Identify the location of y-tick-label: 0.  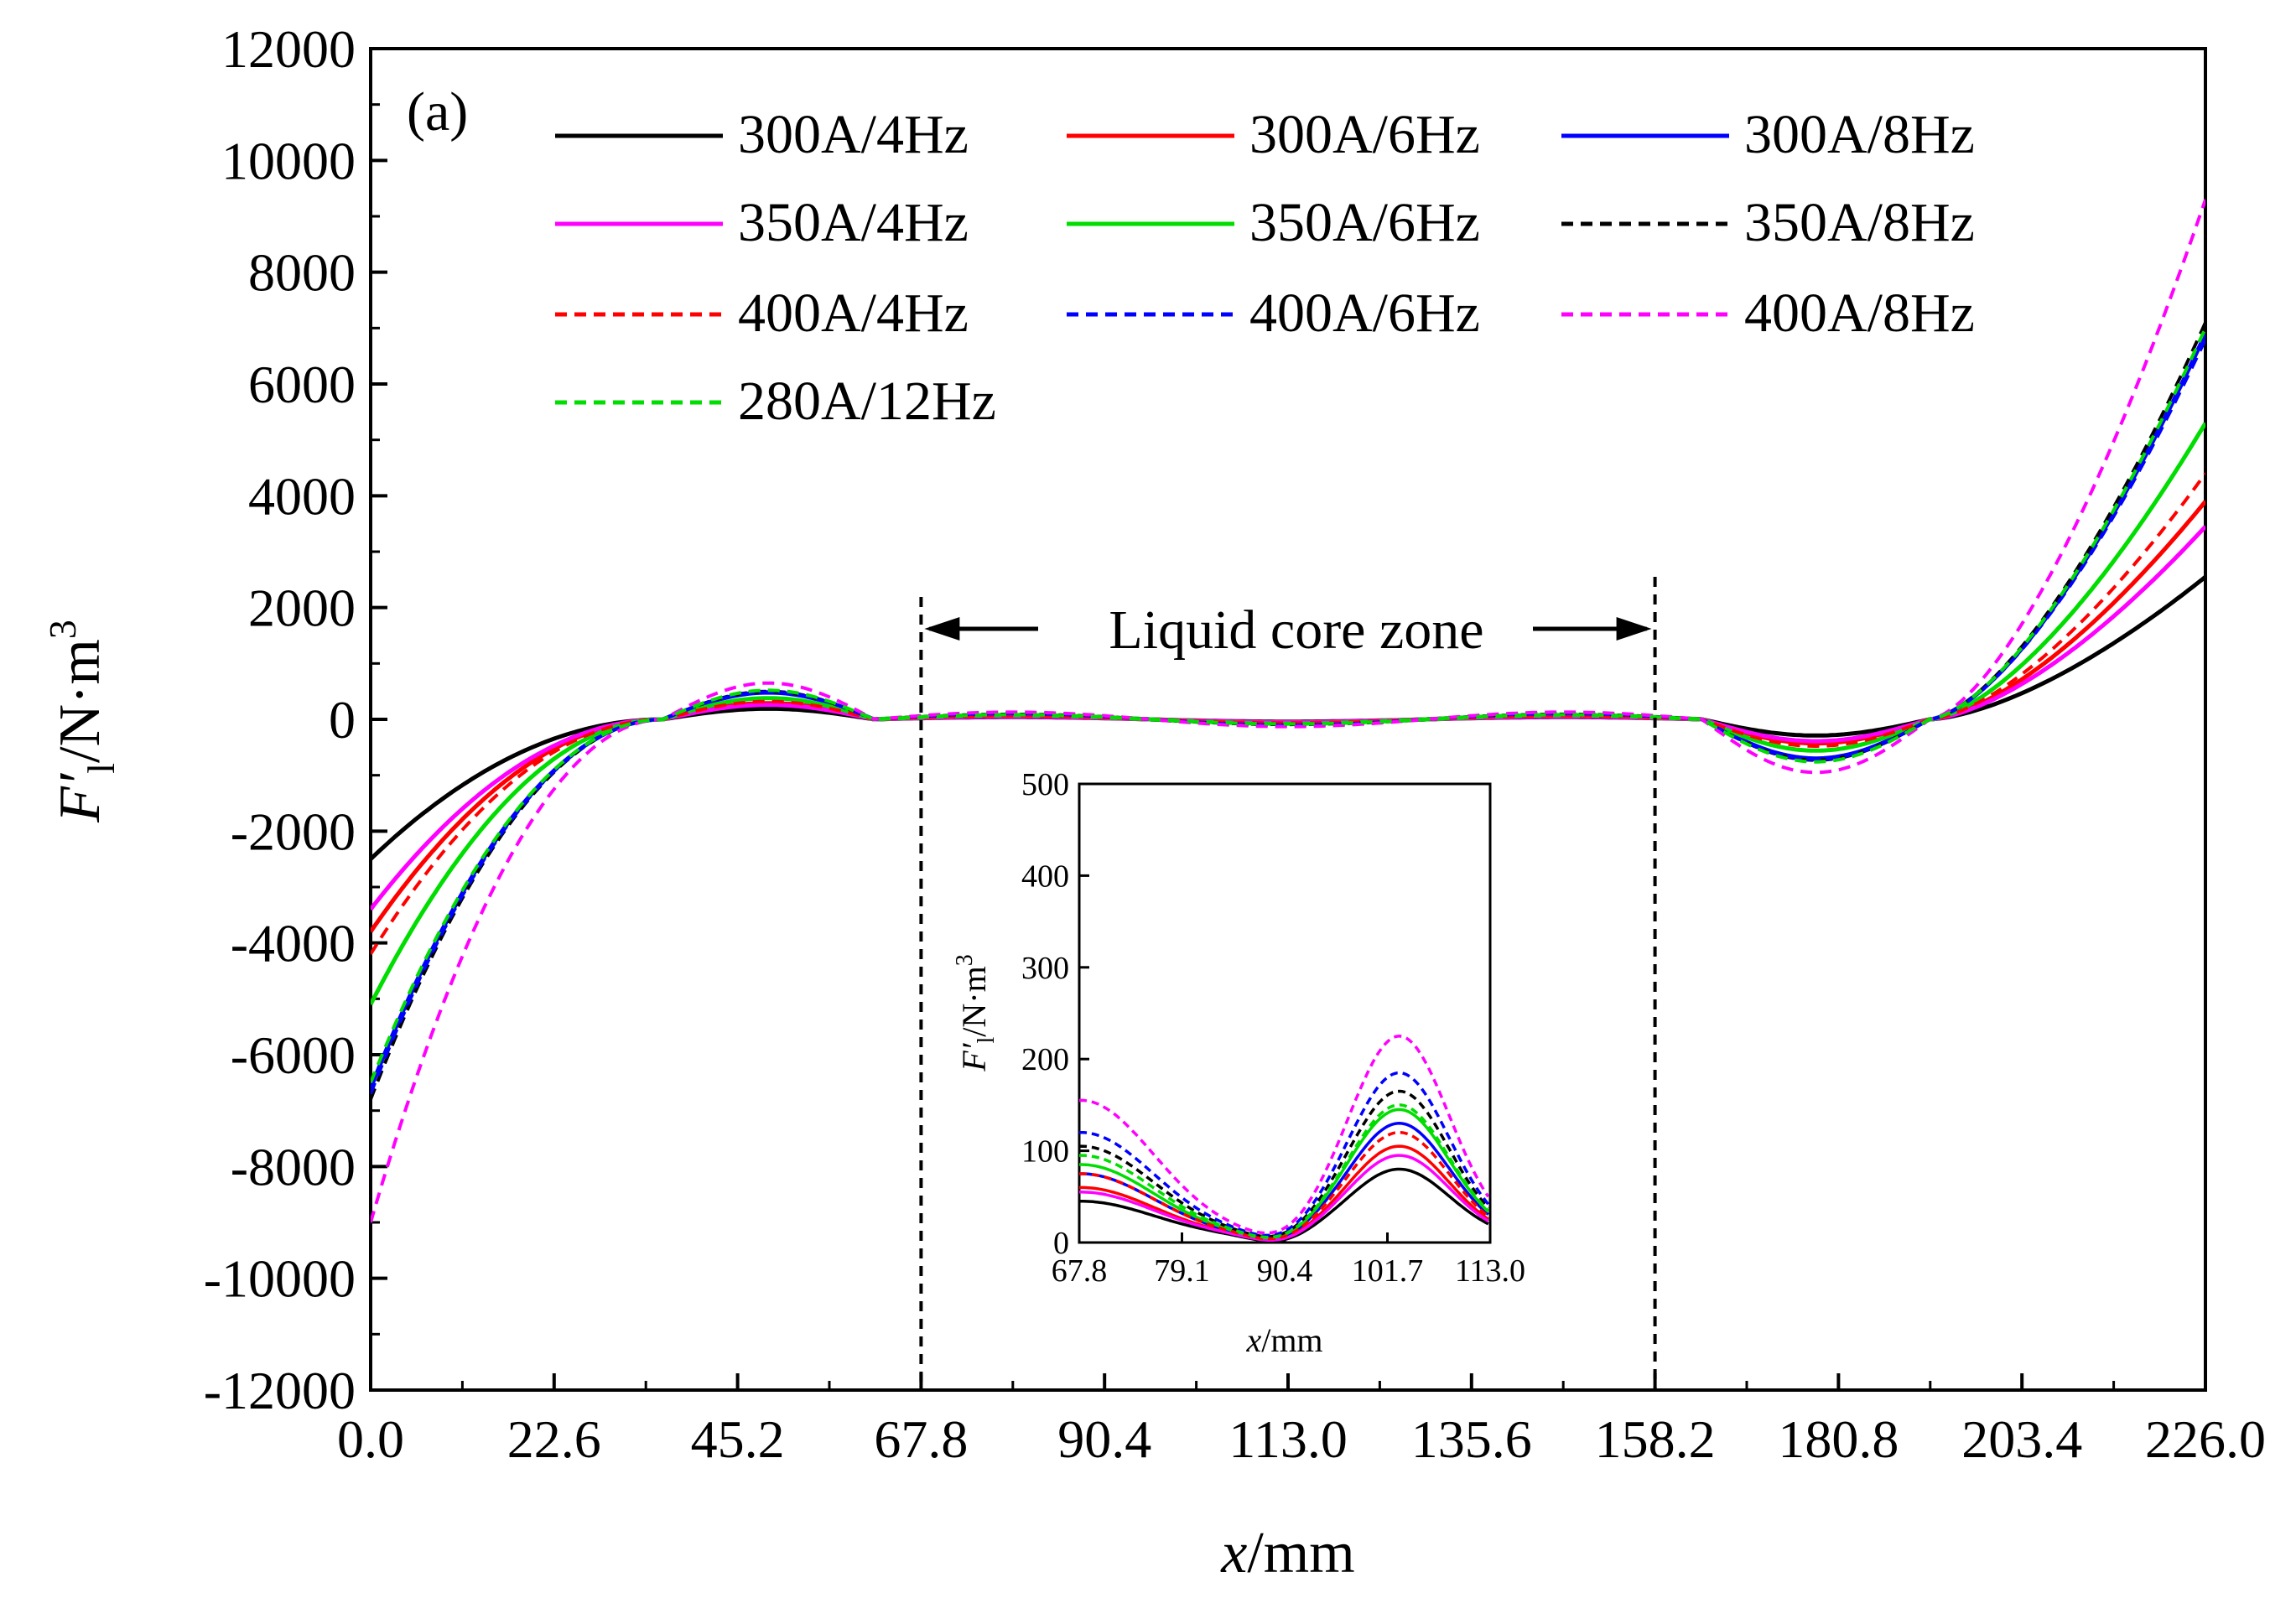
(342, 720).